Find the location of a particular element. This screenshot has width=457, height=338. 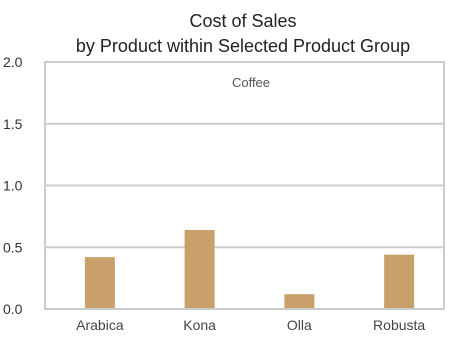

y-tick-label: 0.5 is located at coordinates (13, 247).